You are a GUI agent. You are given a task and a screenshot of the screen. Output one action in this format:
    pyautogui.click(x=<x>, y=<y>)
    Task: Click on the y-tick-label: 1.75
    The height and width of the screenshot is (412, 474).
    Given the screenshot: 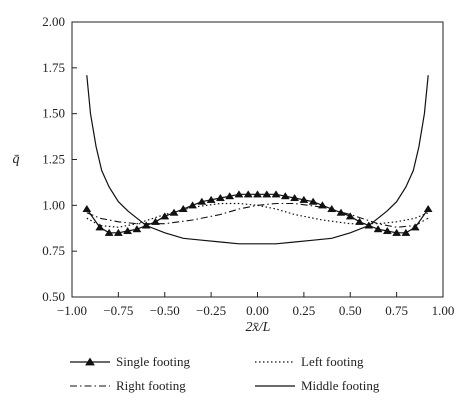 What is the action you would take?
    pyautogui.click(x=53, y=67)
    